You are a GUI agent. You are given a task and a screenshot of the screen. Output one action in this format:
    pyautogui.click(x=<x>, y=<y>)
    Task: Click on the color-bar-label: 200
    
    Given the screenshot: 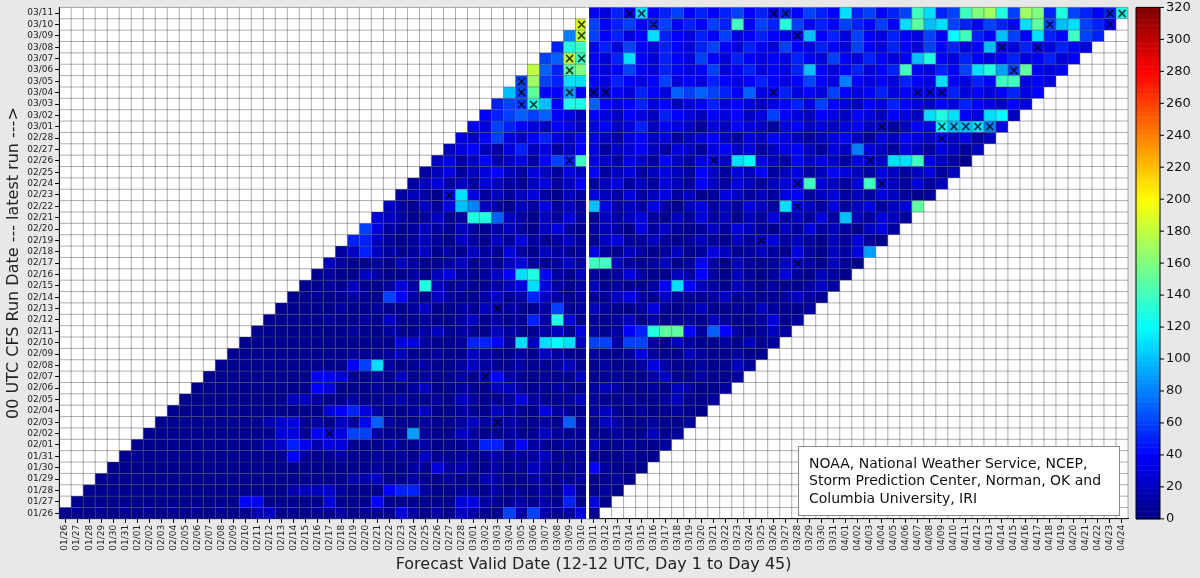 What is the action you would take?
    pyautogui.click(x=1178, y=198)
    